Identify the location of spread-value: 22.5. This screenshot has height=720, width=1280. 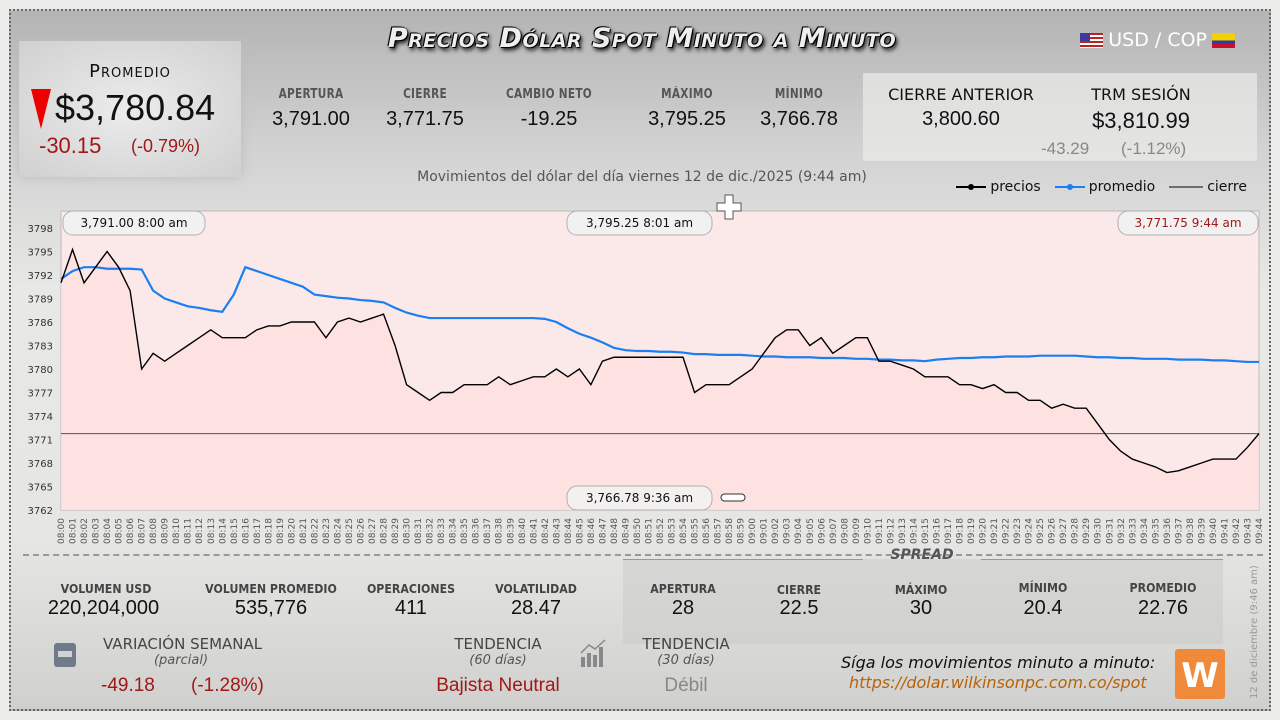
(799, 608).